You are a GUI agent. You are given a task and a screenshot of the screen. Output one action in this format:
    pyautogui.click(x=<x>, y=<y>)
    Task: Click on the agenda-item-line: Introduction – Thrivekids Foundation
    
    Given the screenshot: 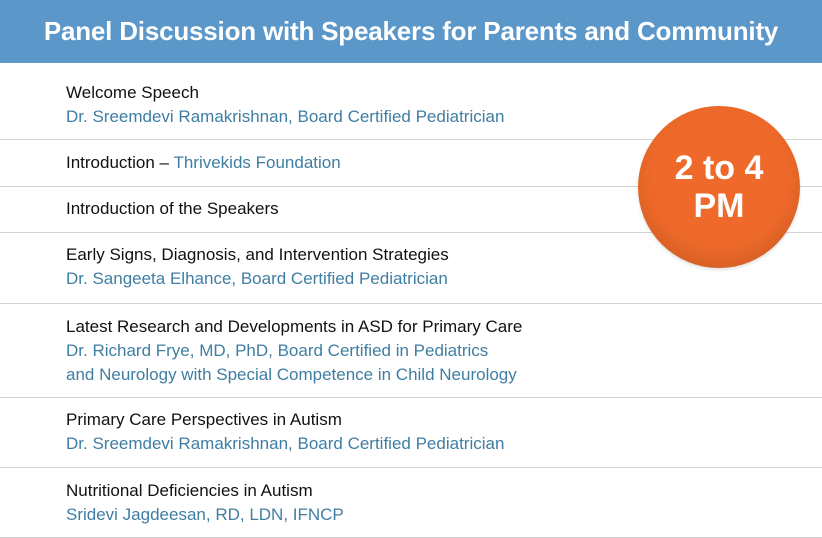 What is the action you would take?
    pyautogui.click(x=444, y=163)
    